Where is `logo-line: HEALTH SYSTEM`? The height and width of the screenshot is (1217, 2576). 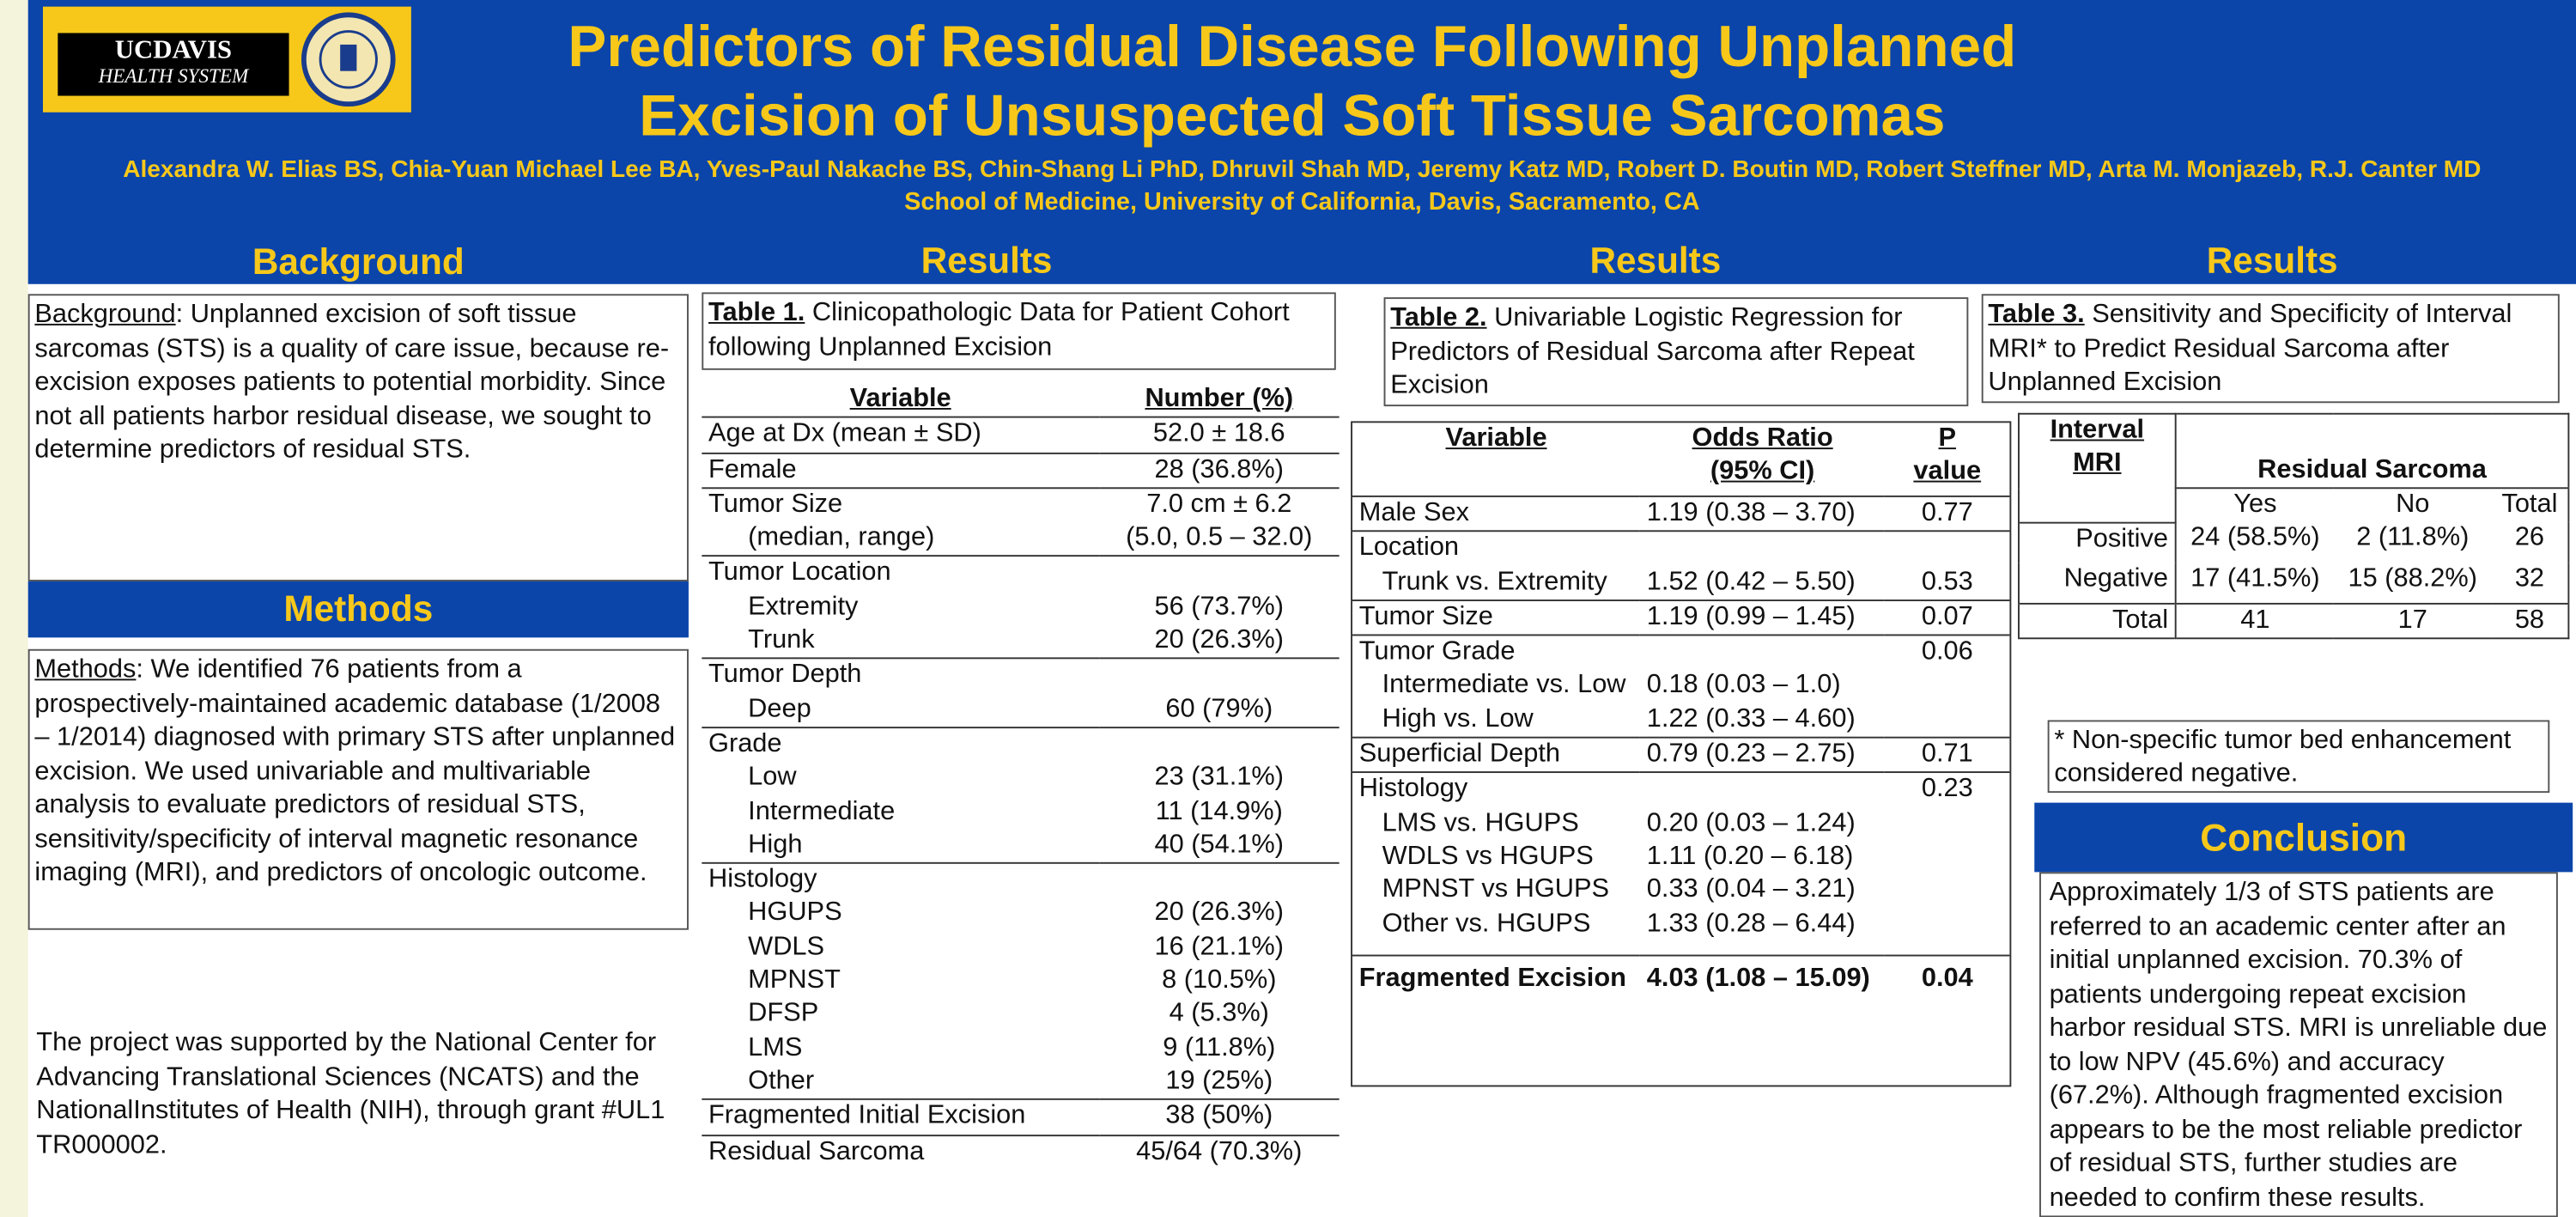
logo-line: HEALTH SYSTEM is located at coordinates (174, 76).